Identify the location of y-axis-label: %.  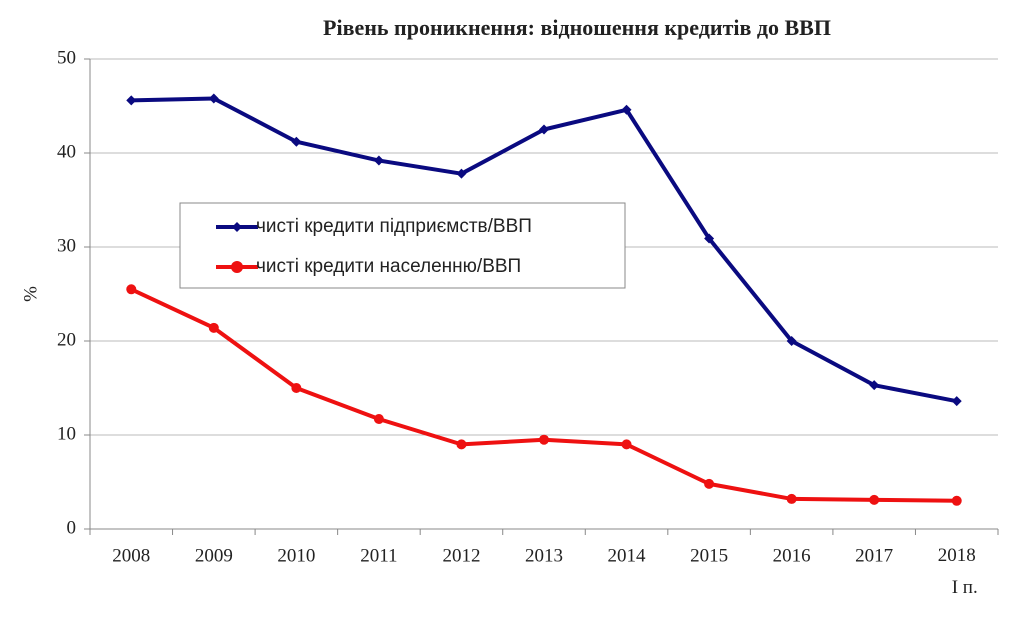
(30, 294).